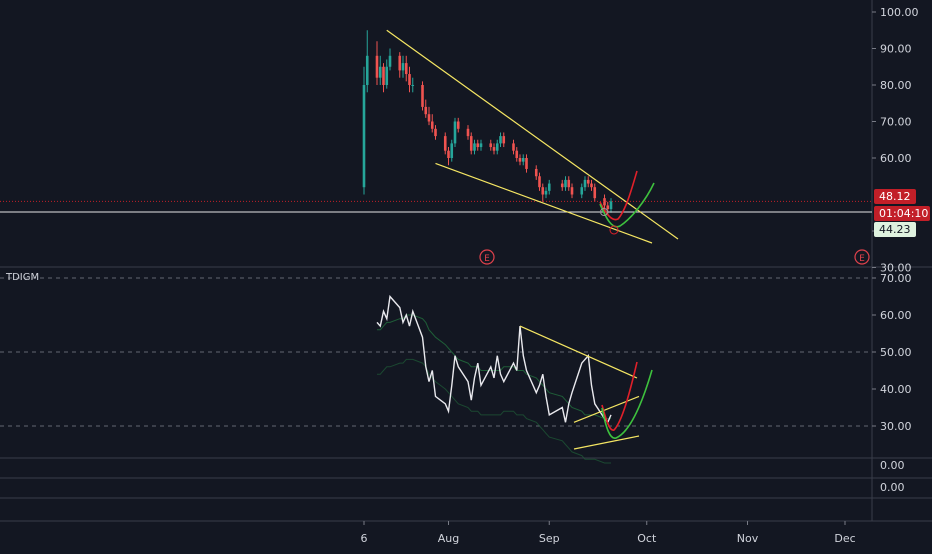 This screenshot has width=932, height=554. Describe the element at coordinates (647, 538) in the screenshot. I see `time-tick-label: Oct` at that location.